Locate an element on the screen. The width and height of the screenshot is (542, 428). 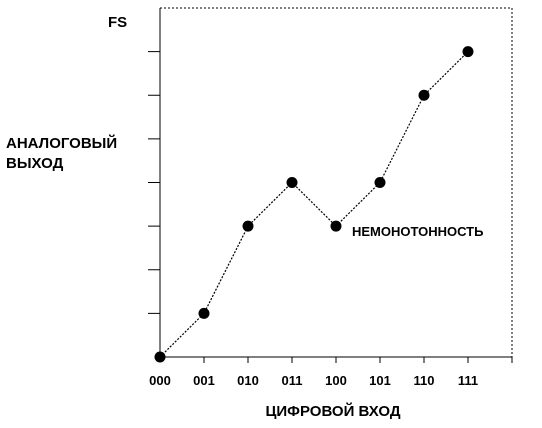
x-axis-label: ЦИФРОВОЙ ВХОД is located at coordinates (332, 411).